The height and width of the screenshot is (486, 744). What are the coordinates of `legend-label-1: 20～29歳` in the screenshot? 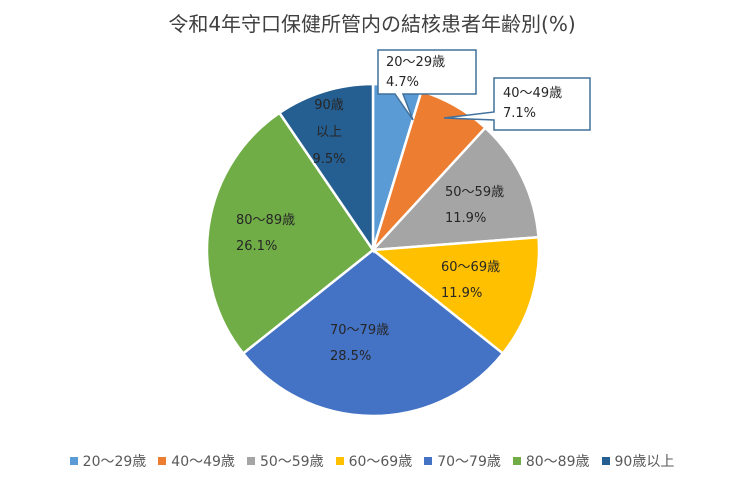 It's located at (114, 462).